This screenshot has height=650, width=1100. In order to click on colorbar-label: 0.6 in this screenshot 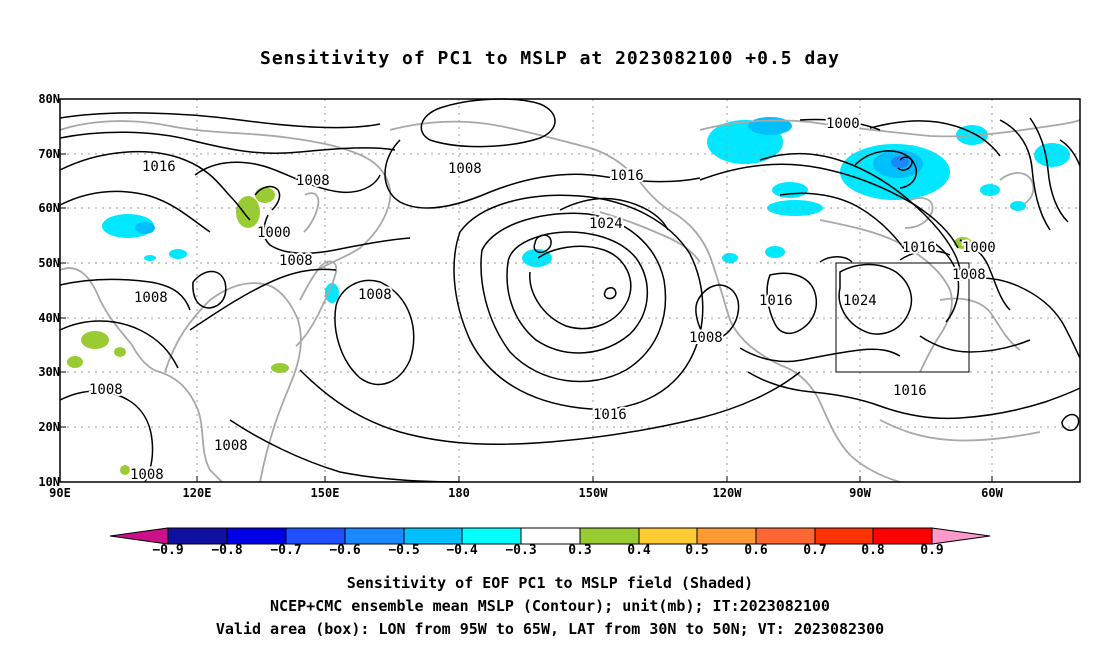, I will do `click(756, 550)`.